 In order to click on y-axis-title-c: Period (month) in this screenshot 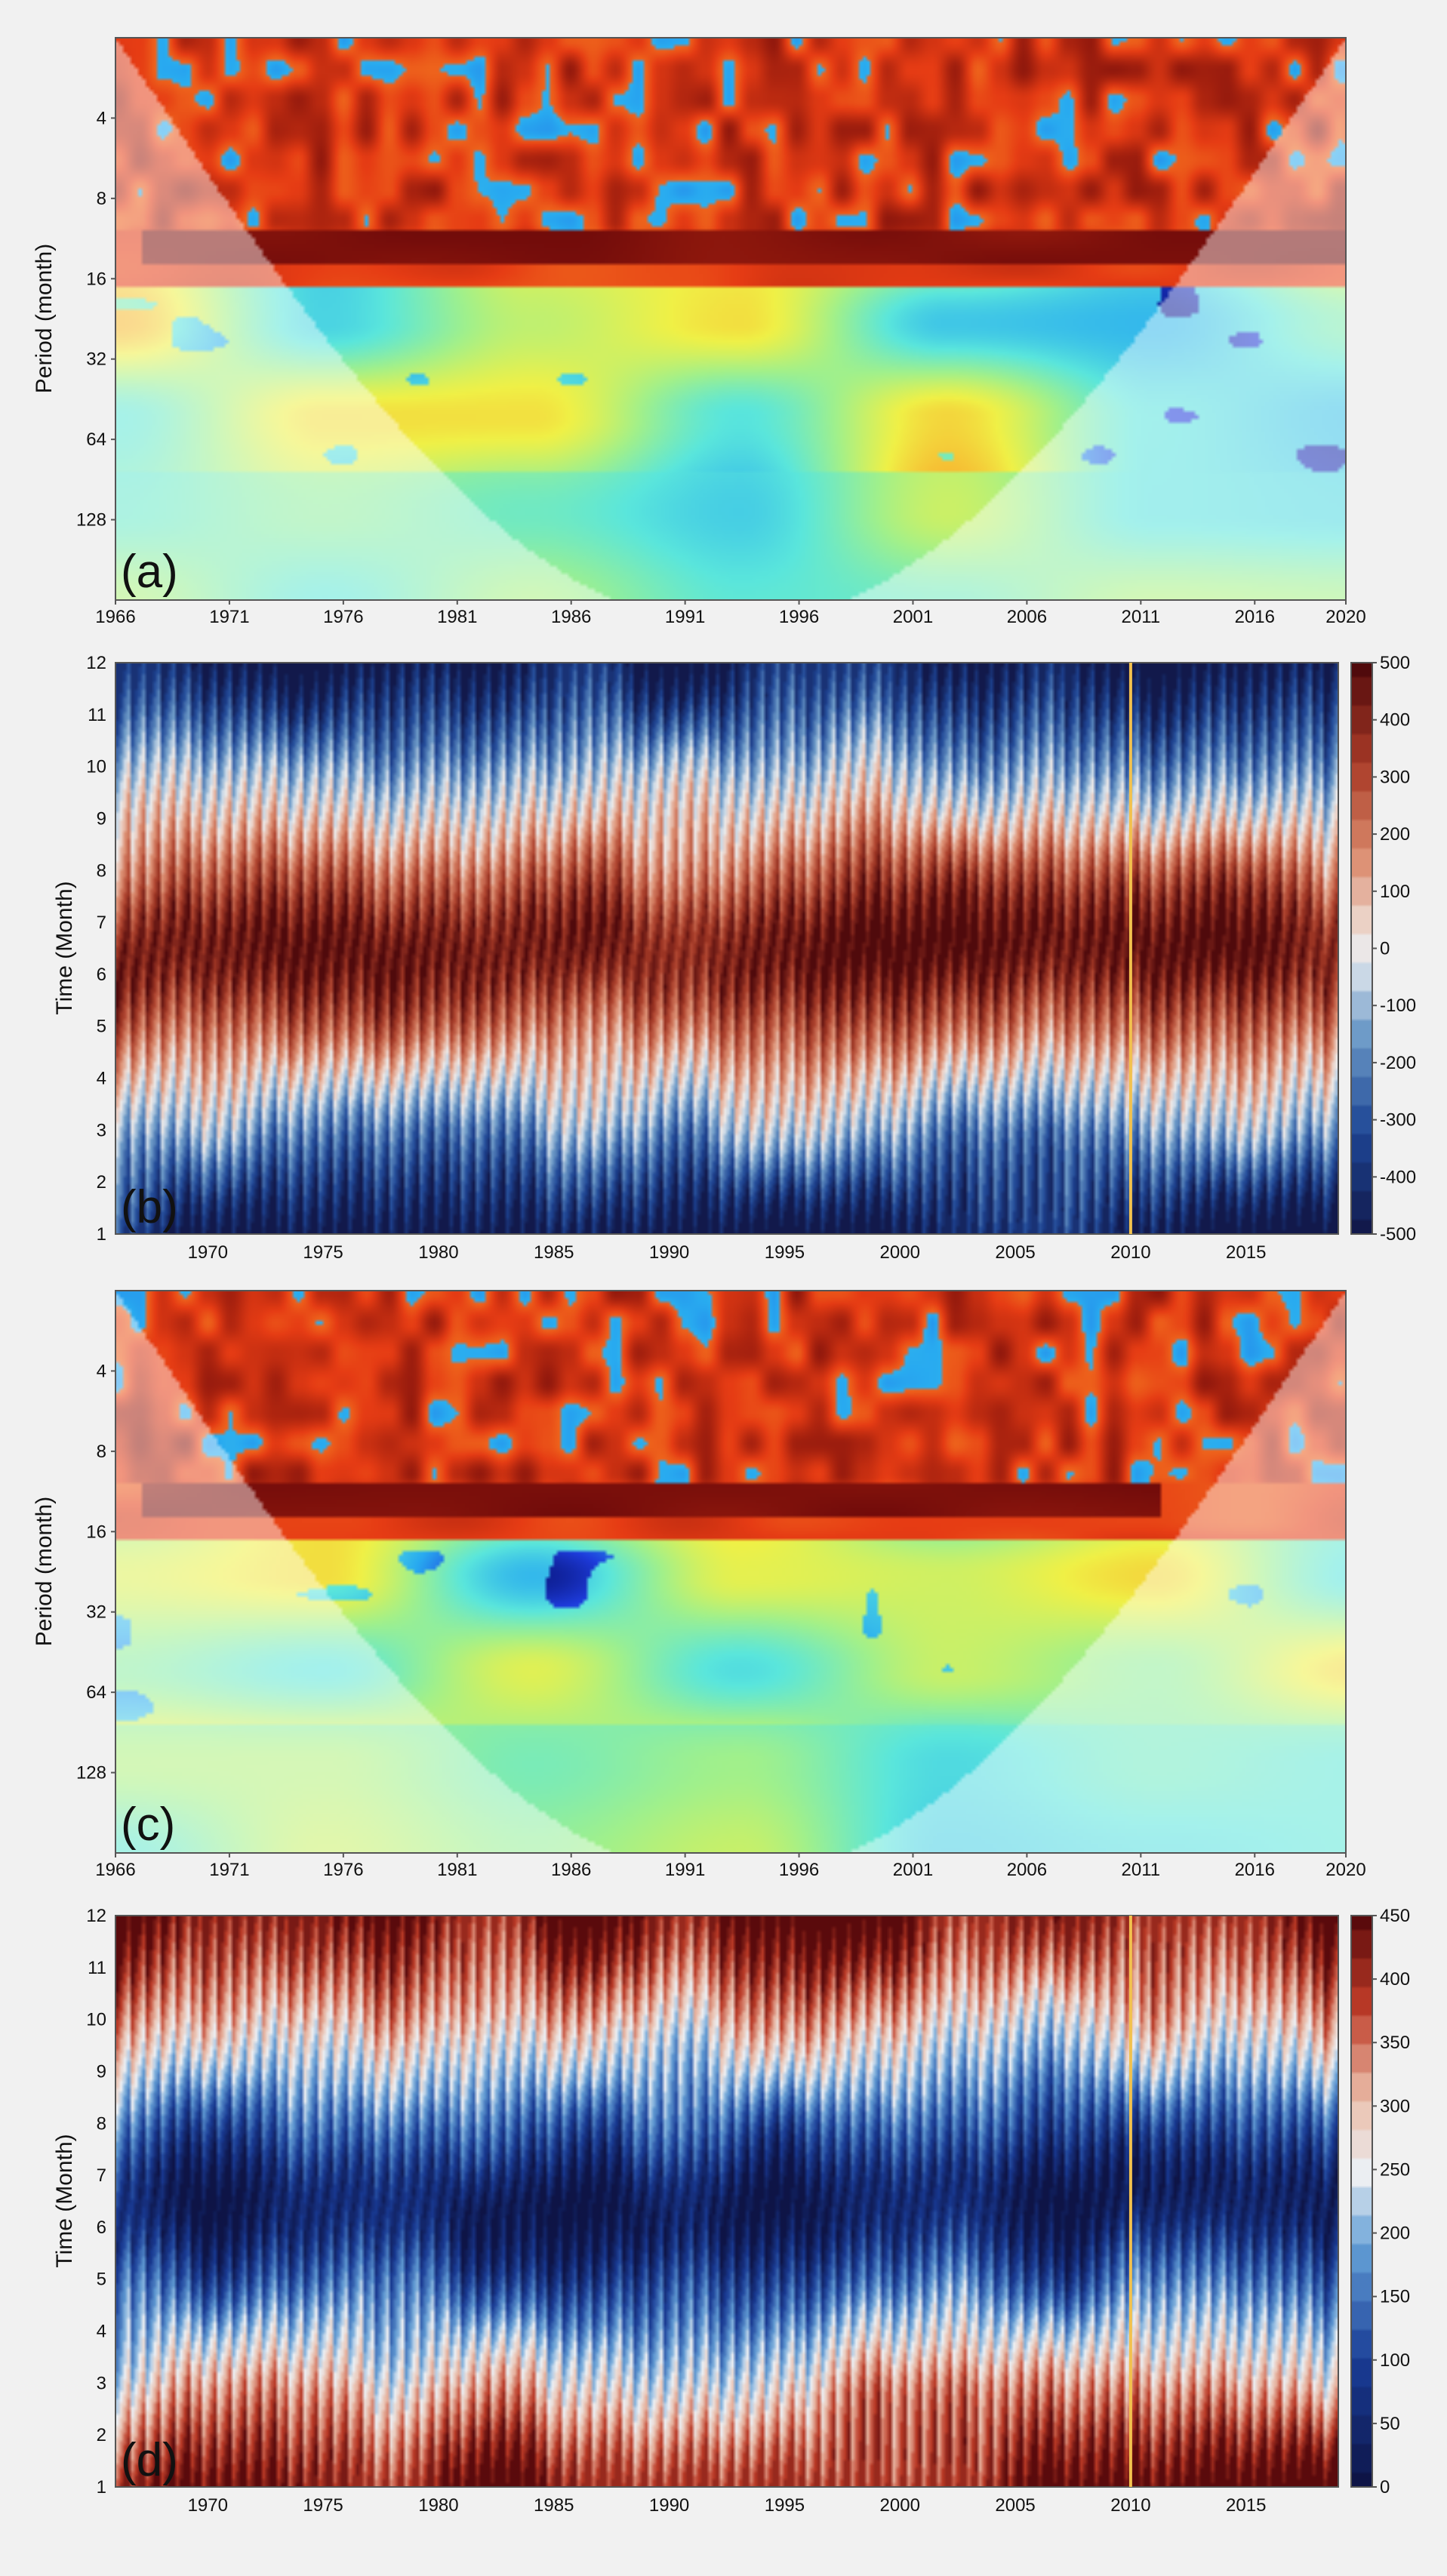, I will do `click(44, 1571)`.